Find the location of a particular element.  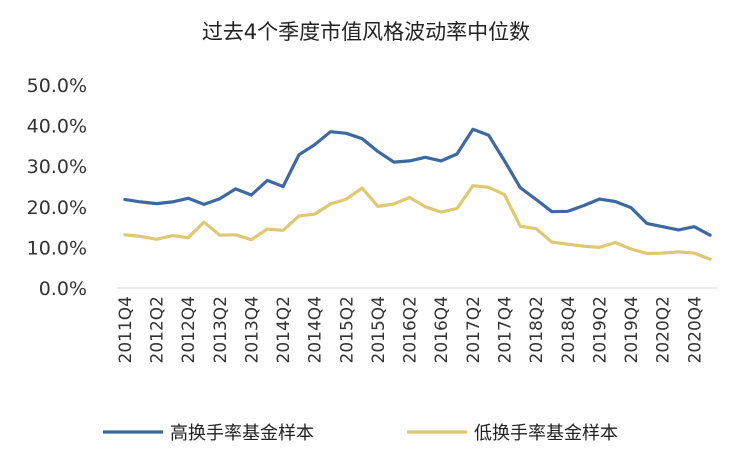

y-axis-ticks: 0.0% 10.0% 20.0% 30.0% 40.0% 50.0% is located at coordinates (57, 187).